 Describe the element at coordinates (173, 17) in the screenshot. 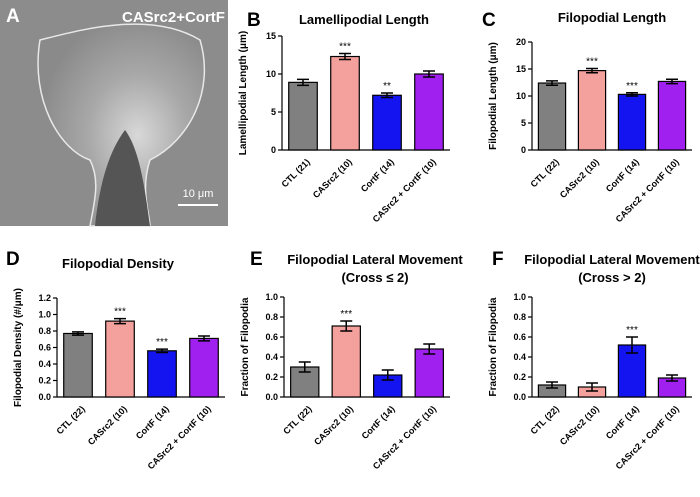

I see `image-caption: CASrc2+CortF` at that location.